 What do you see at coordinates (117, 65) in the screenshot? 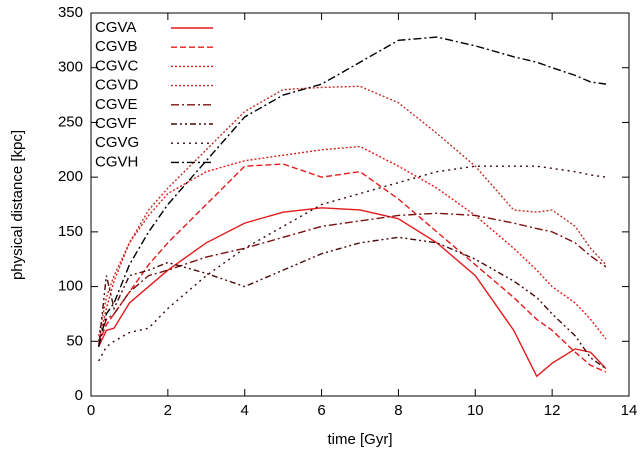
I see `legend-label: CGVC` at bounding box center [117, 65].